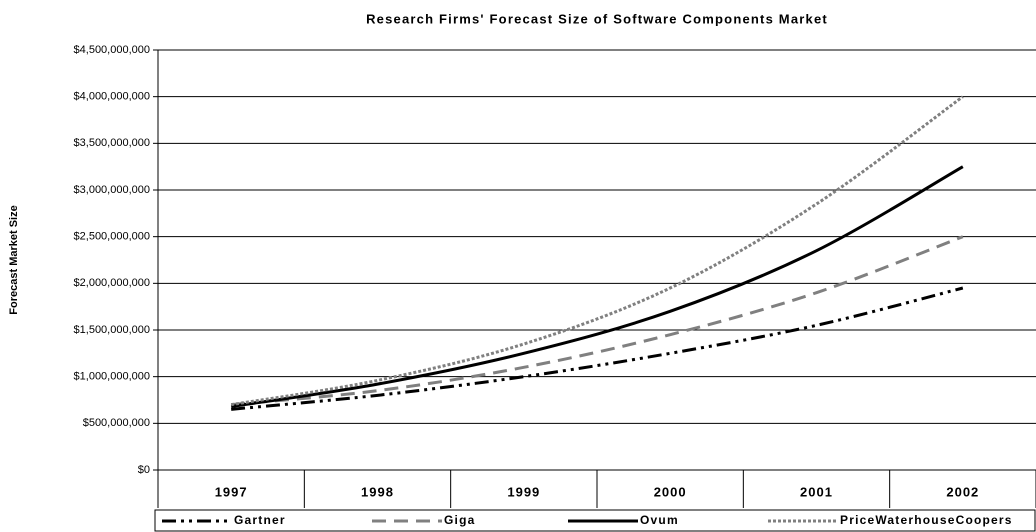 Image resolution: width=1036 pixels, height=532 pixels. Describe the element at coordinates (14, 259) in the screenshot. I see `y-axis-title: Forecast Market Size` at that location.